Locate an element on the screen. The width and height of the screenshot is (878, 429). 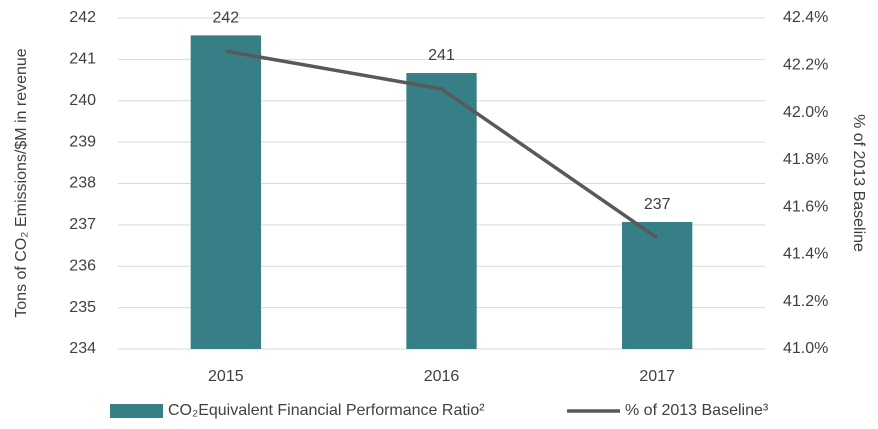
y-tick-label: 237 is located at coordinates (82, 224).